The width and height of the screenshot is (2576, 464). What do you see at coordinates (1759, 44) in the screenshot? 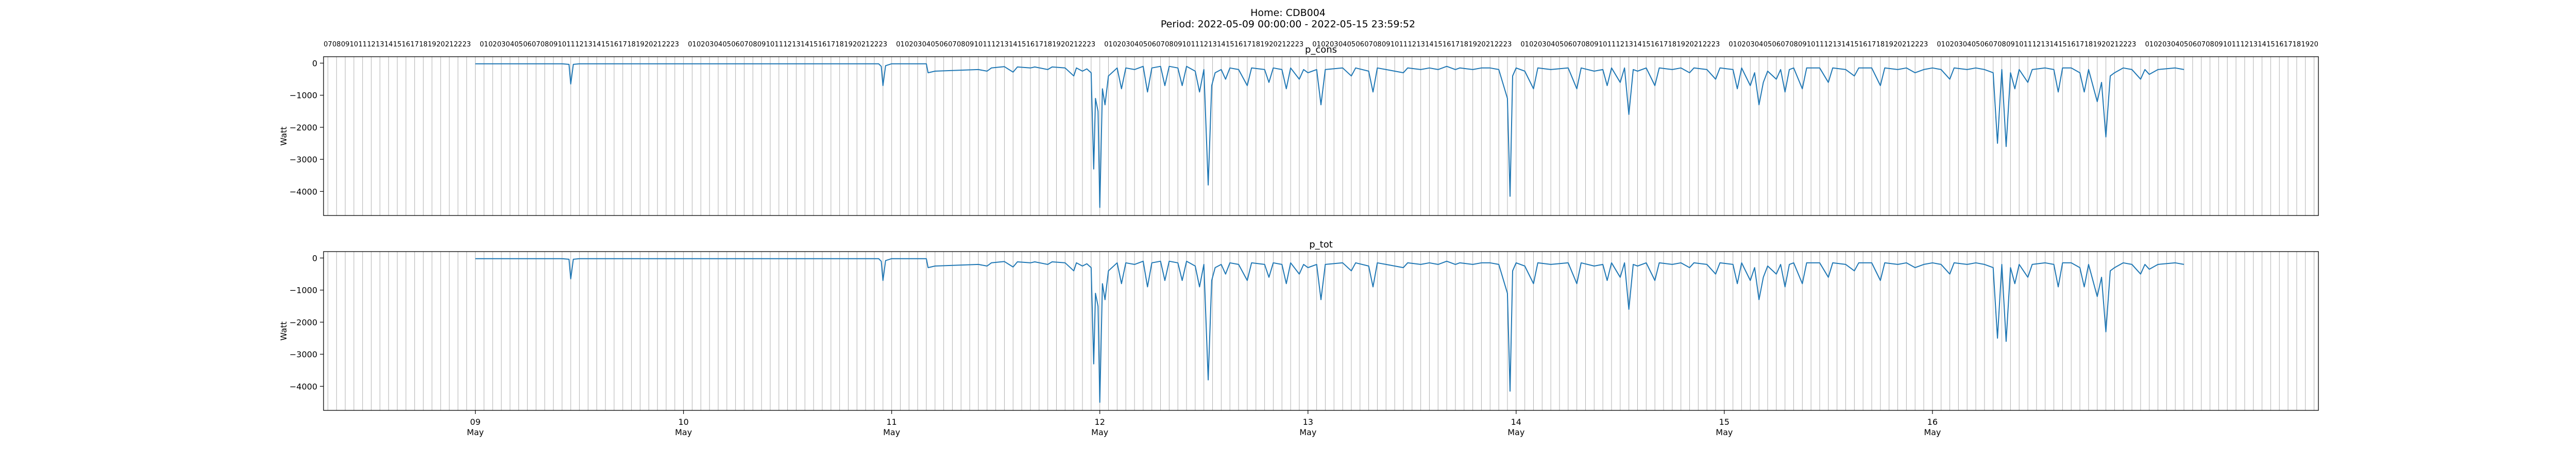
I see `hour-tick-label: 04` at bounding box center [1759, 44].